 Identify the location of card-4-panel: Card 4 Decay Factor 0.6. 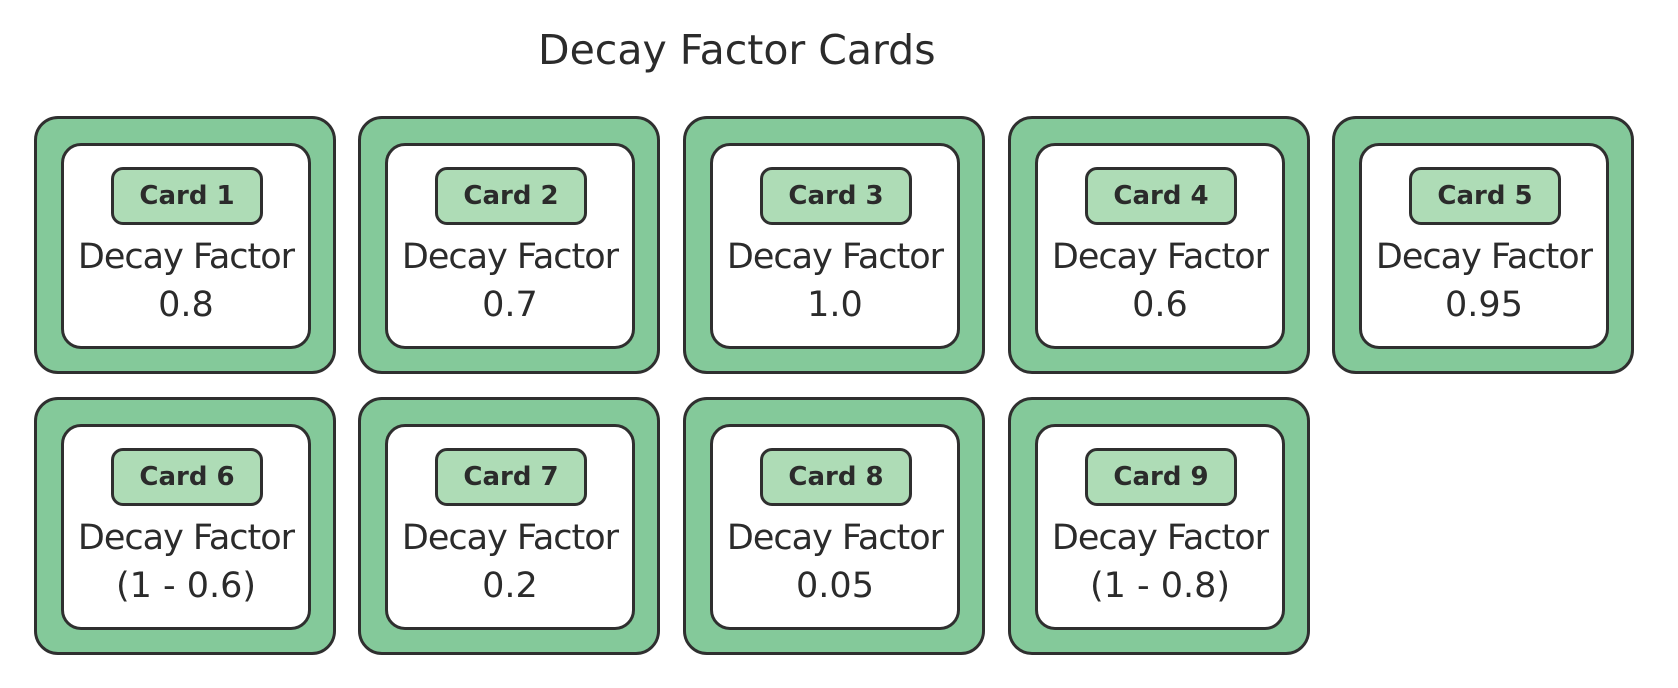
(1160, 246).